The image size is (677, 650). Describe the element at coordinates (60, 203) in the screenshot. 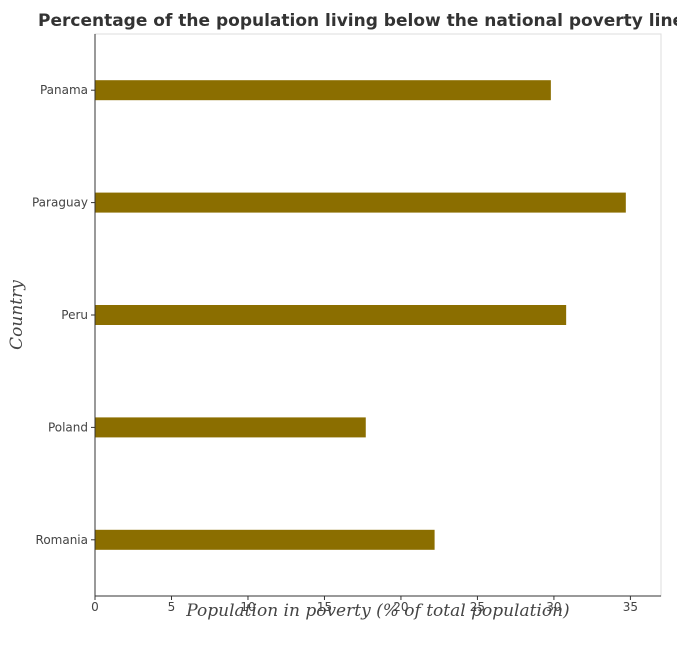

I see `category-label-paraguay: Paraguay` at that location.